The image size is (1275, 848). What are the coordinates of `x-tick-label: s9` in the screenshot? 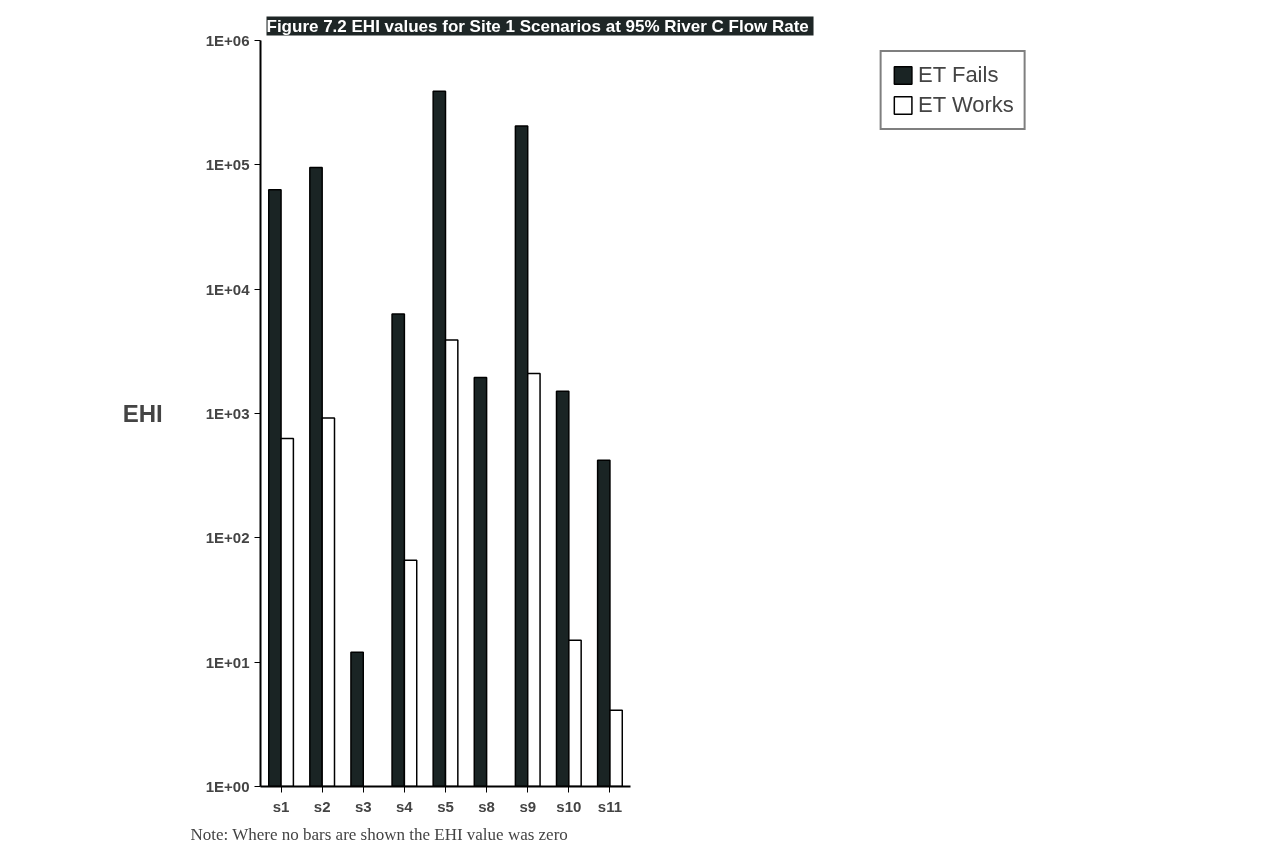 It's located at (528, 806).